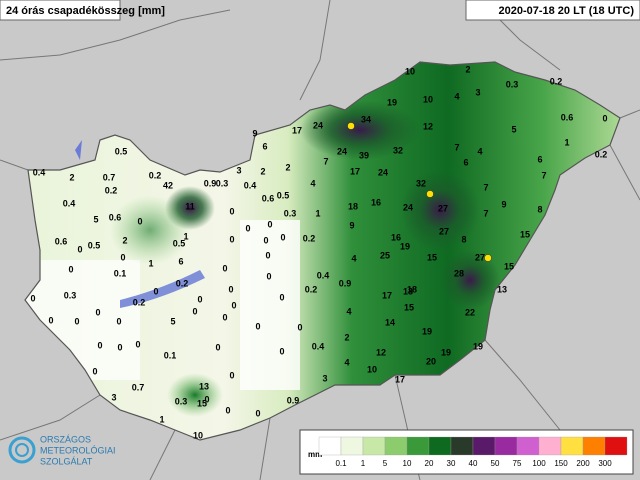 The image size is (640, 480). I want to click on station-value: 14, so click(390, 322).